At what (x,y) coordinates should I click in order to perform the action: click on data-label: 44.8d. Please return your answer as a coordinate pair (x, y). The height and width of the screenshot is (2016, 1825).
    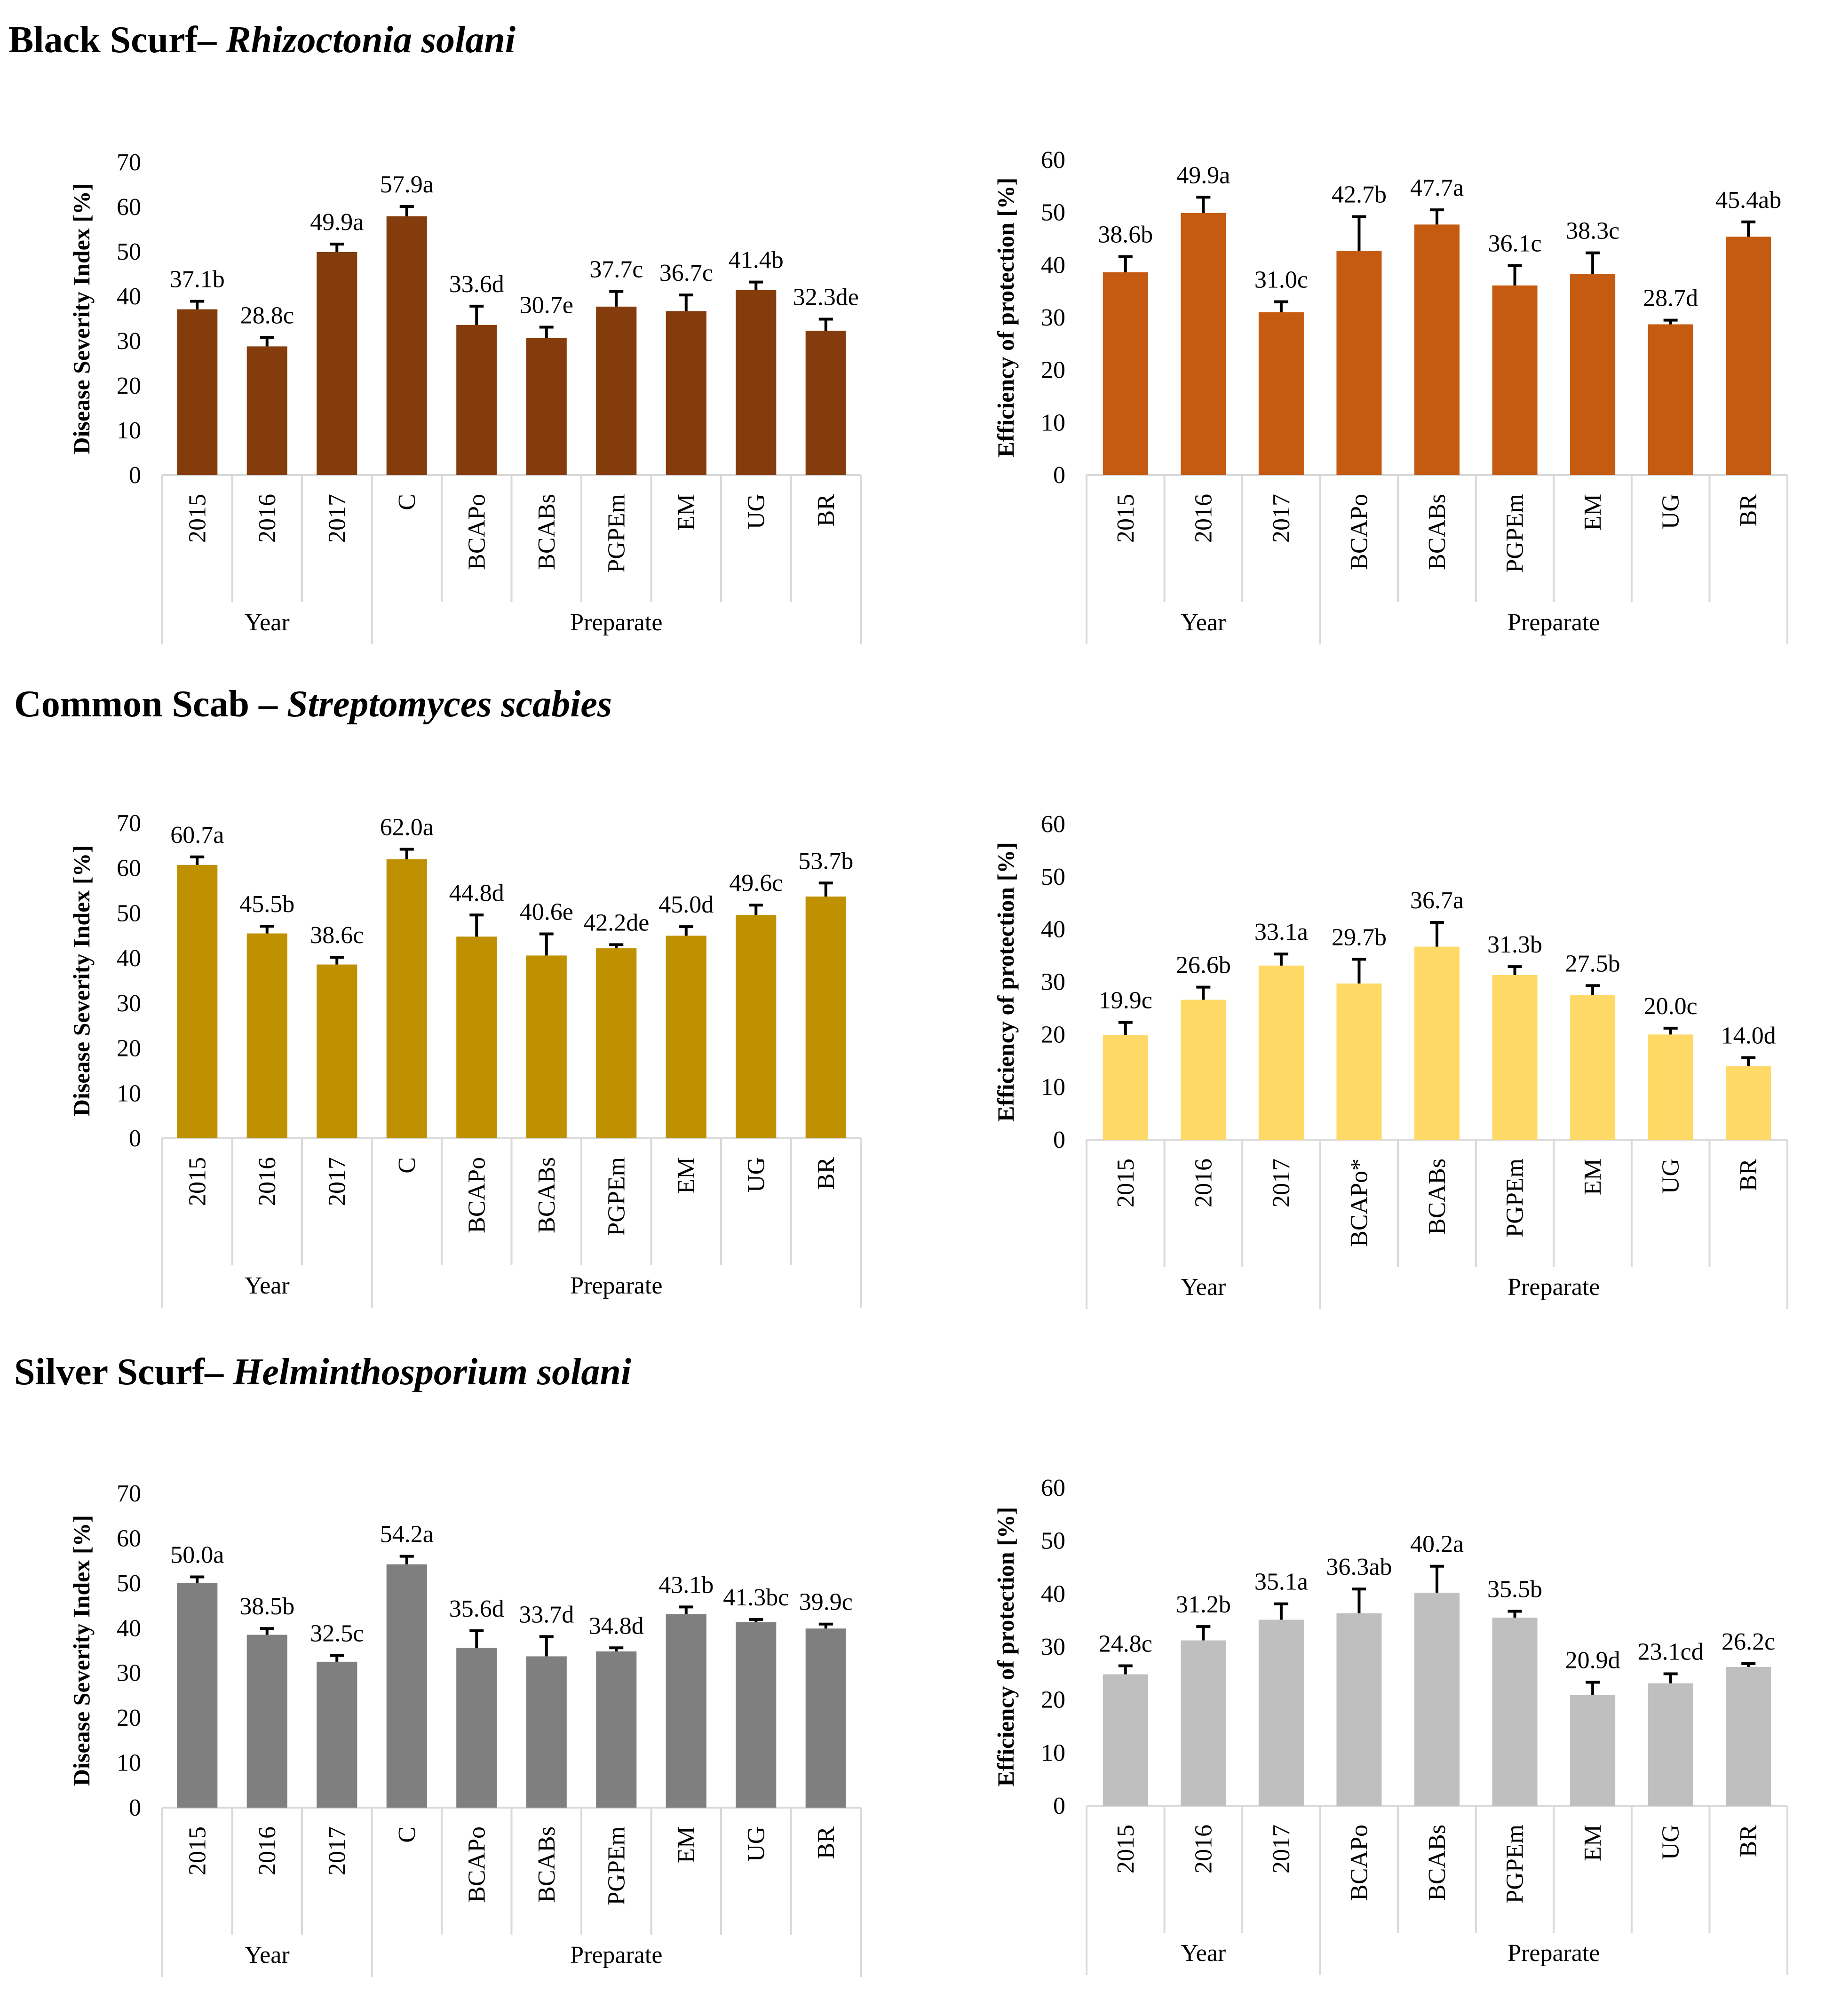
    Looking at the image, I should click on (476, 893).